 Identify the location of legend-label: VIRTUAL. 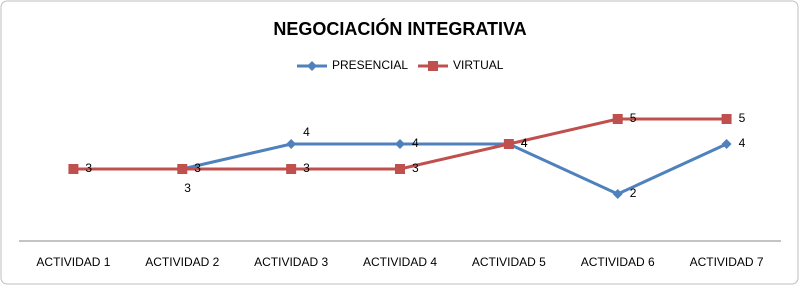
(478, 65).